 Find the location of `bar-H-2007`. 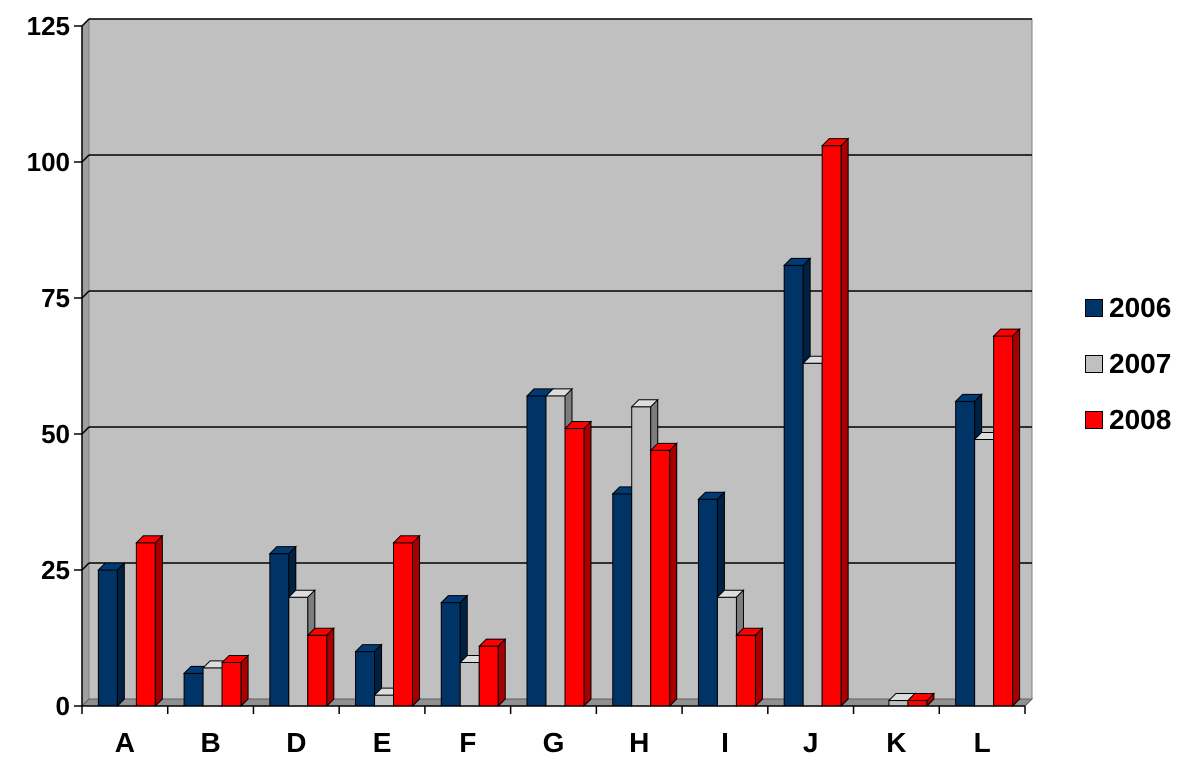

bar-H-2007 is located at coordinates (641, 556).